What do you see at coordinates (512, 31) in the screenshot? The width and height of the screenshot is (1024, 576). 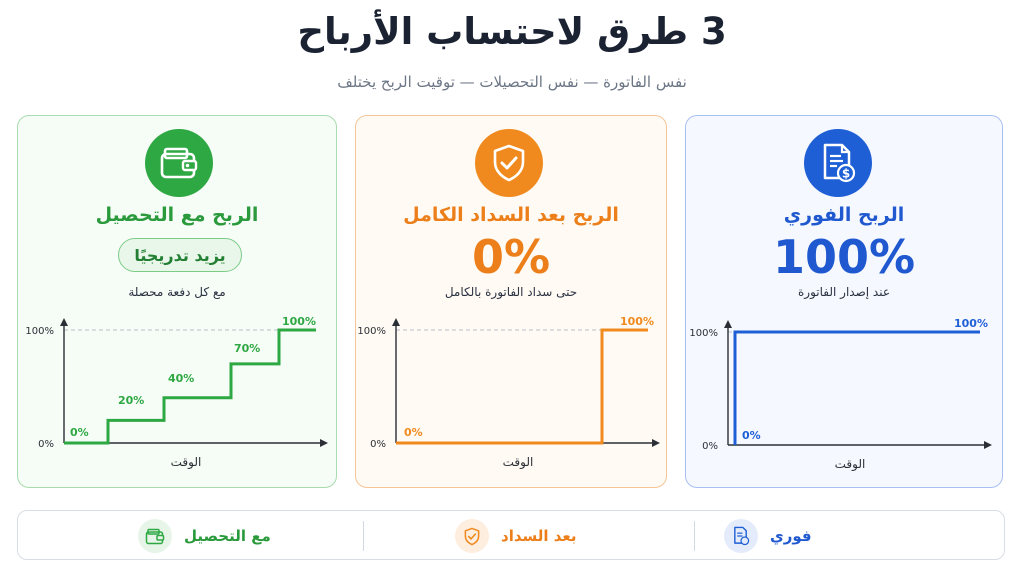 I see `page-title: 3 طرق لاحتساب الأرباح` at bounding box center [512, 31].